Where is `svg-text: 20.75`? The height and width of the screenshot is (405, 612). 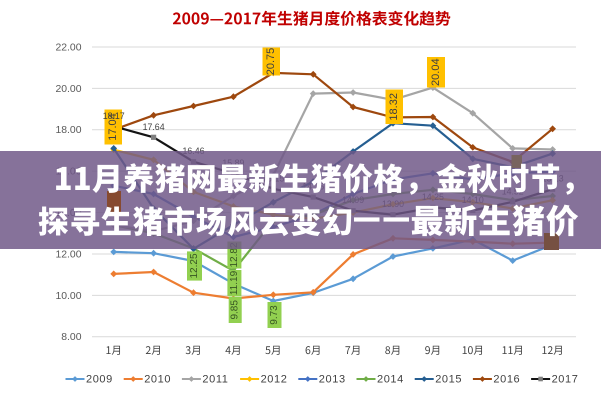
svg-text: 20.75 is located at coordinates (271, 62).